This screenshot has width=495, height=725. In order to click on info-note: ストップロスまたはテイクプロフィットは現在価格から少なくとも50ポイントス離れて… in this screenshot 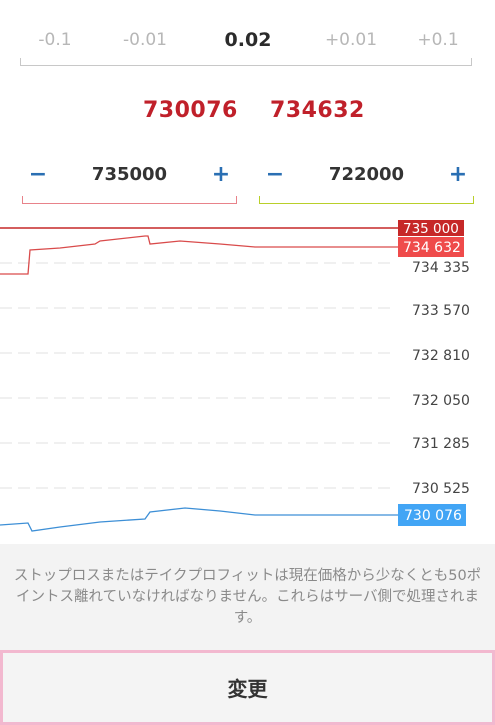, I will do `click(247, 597)`.